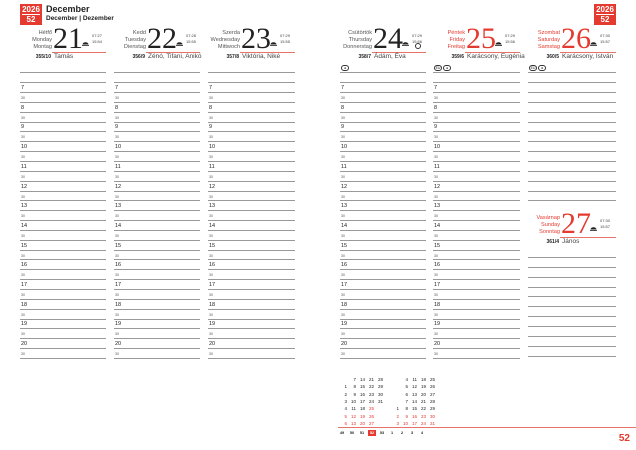  Describe the element at coordinates (357, 47) in the screenshot. I see `day-name: Donnerstag` at that location.